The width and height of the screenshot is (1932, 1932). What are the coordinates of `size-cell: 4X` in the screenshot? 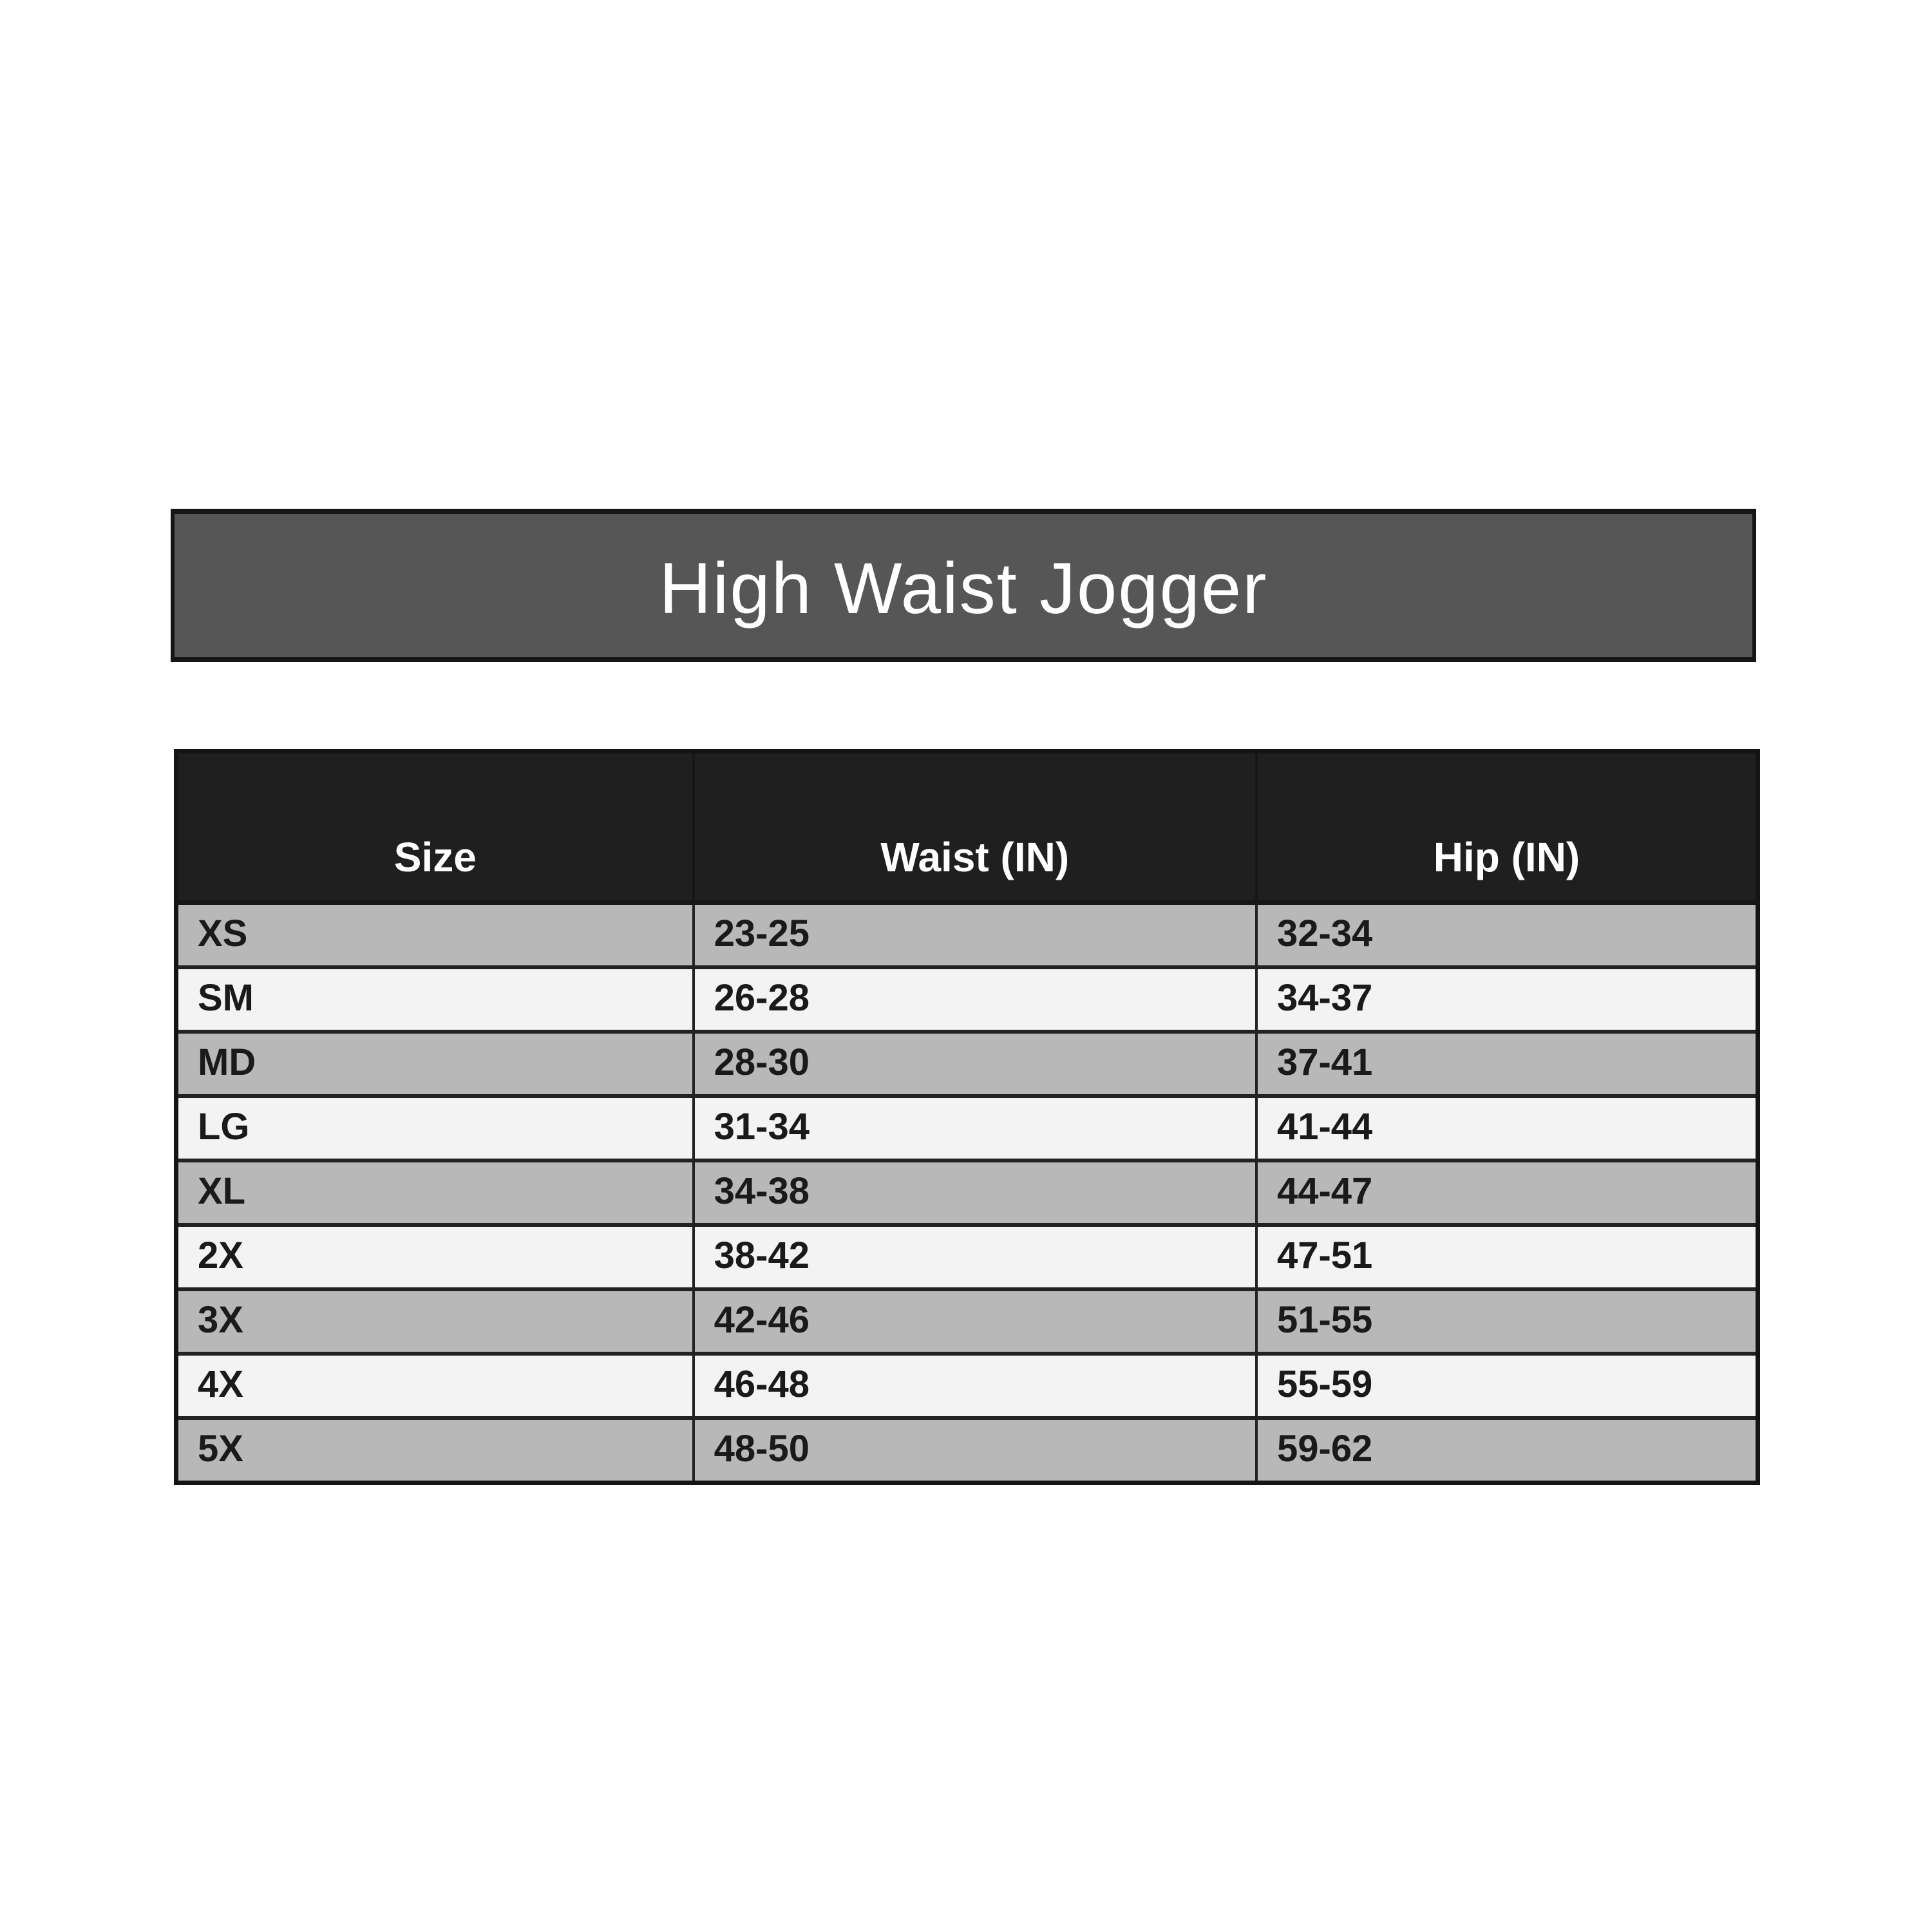 It's located at (435, 1386).